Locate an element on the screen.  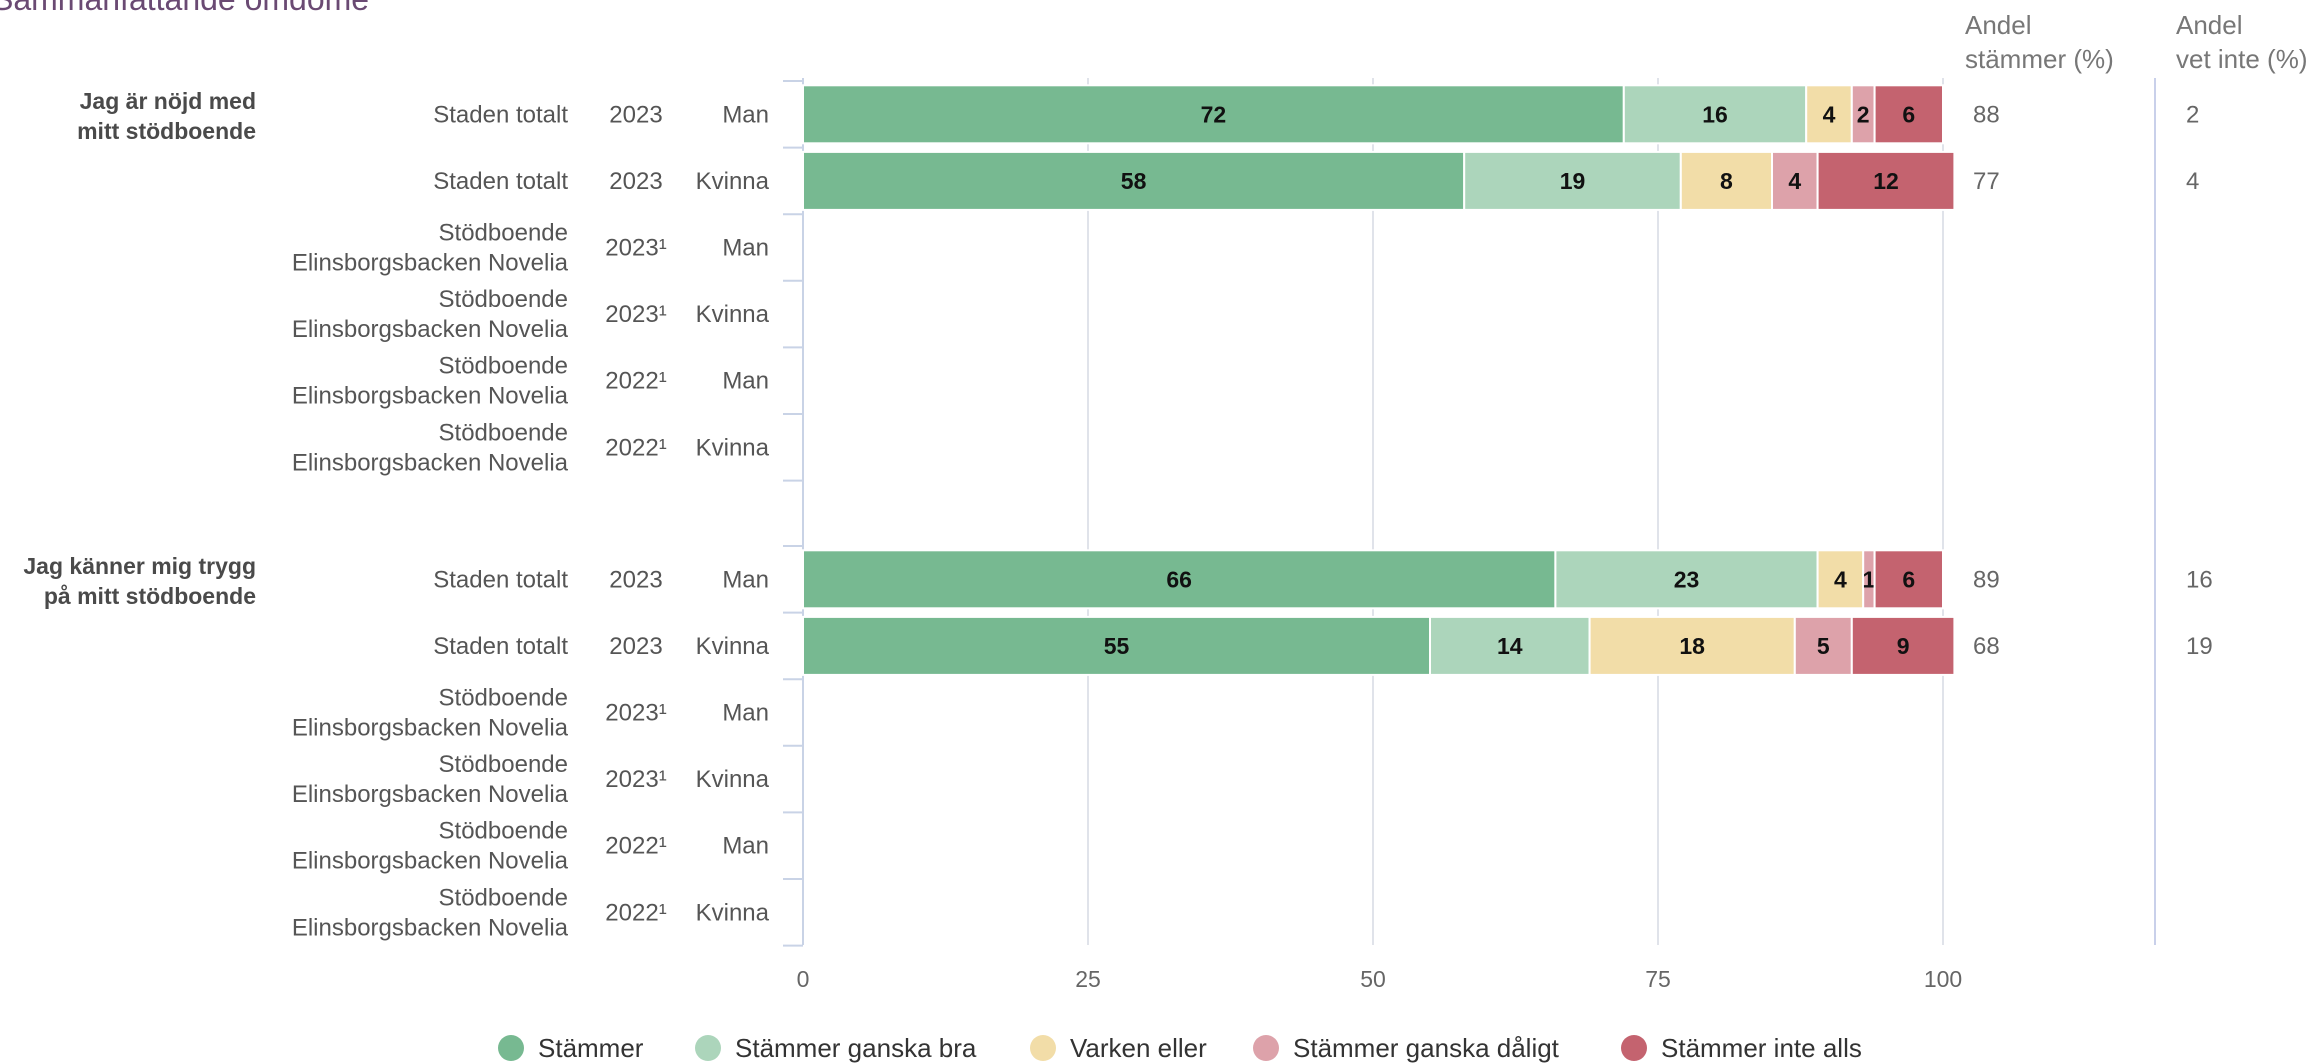
x-tick-label: 25 is located at coordinates (1088, 979).